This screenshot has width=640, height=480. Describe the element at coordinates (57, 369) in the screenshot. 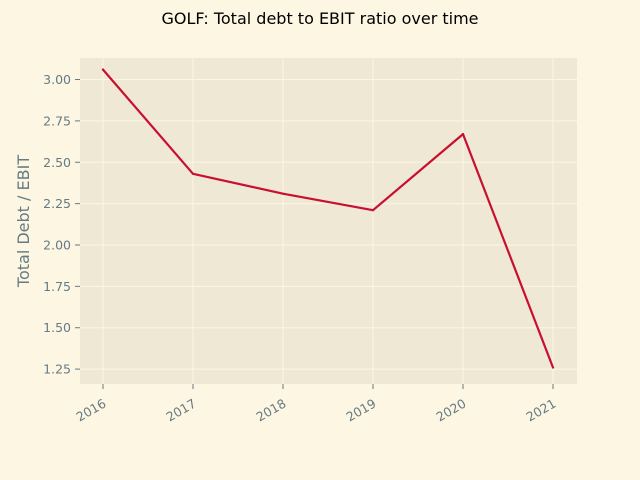

I see `y-tick-label: 1.25` at that location.